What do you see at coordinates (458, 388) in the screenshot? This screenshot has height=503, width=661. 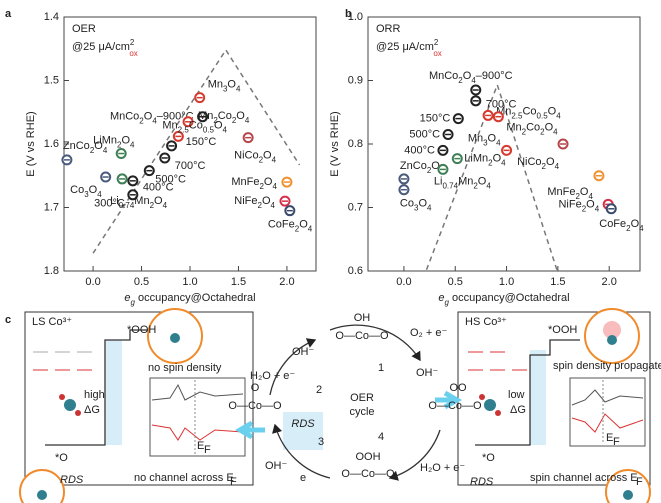 I see `diagram-text: OO` at bounding box center [458, 388].